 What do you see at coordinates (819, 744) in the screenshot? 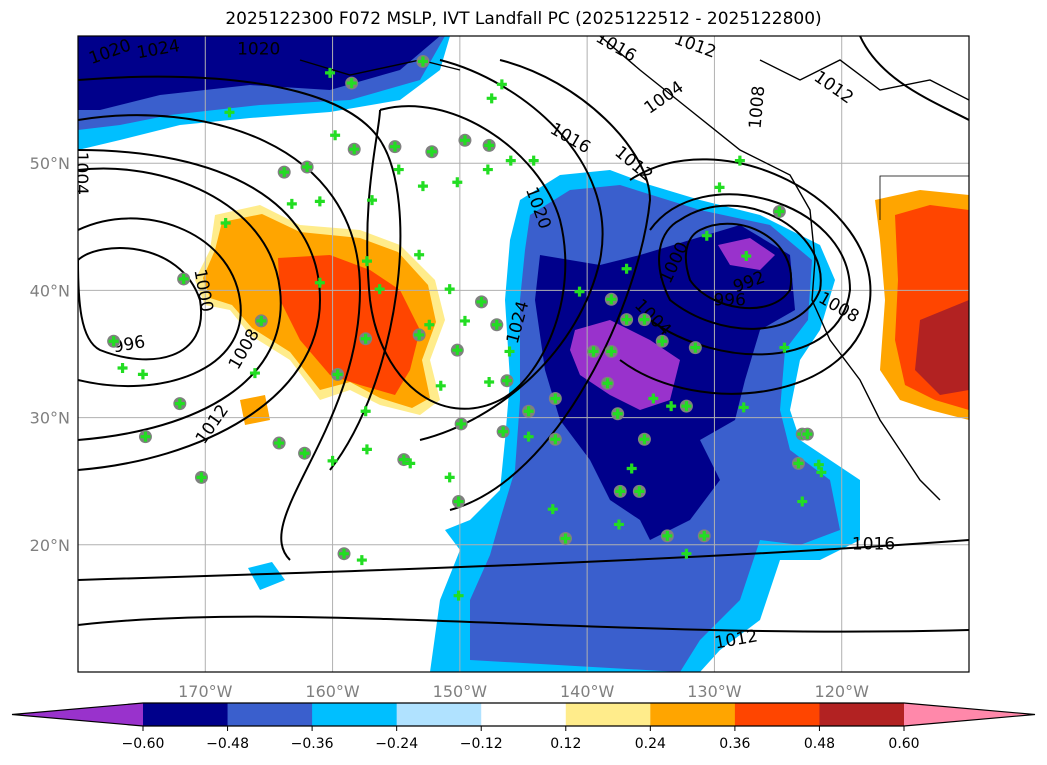
I see `colorbar-label: 0.48` at bounding box center [819, 744].